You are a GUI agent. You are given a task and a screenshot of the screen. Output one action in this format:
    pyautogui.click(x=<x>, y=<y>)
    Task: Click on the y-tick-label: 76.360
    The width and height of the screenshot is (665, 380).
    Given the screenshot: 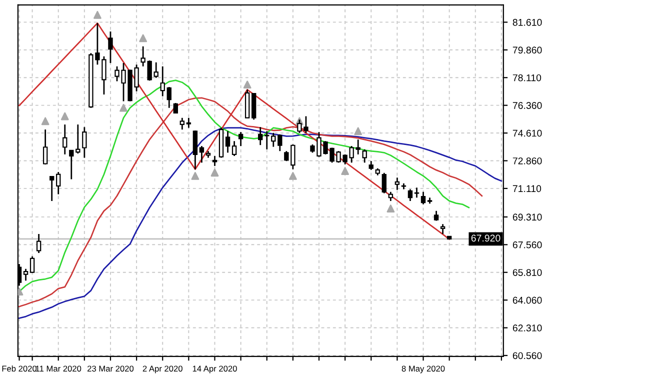 What is the action you would take?
    pyautogui.click(x=527, y=105)
    